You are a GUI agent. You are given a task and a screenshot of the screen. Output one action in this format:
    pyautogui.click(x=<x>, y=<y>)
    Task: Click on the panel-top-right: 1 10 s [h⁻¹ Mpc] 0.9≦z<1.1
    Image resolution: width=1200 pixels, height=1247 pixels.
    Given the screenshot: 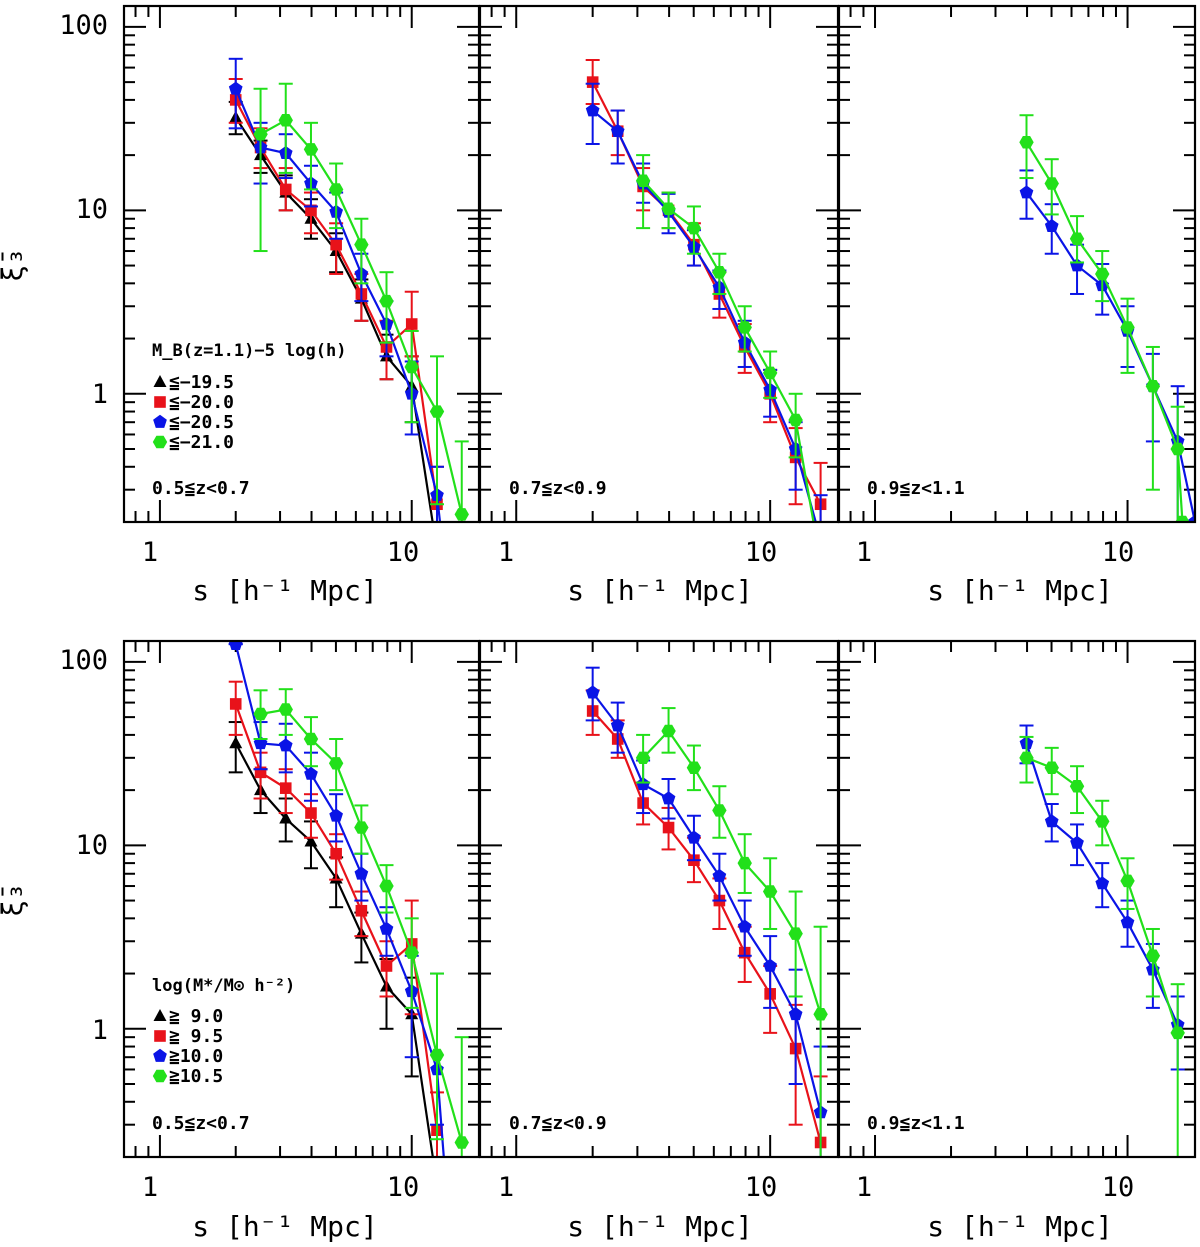 What is the action you would take?
    pyautogui.click(x=1017, y=305)
    